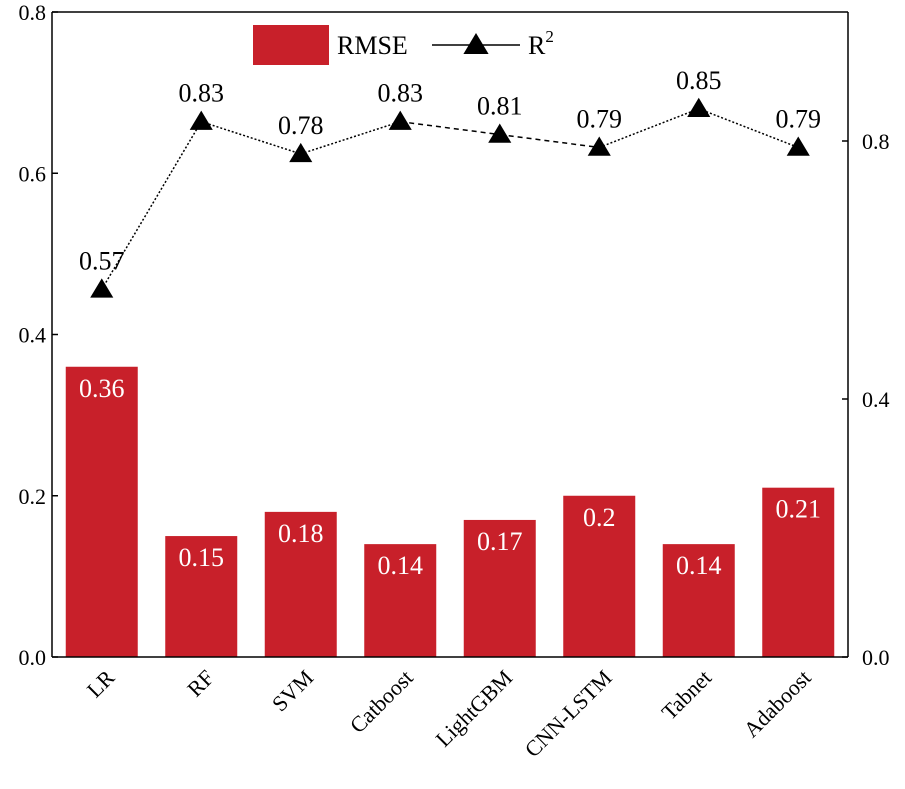 The image size is (905, 789). Describe the element at coordinates (33, 12) in the screenshot. I see `left-axis-tick-label: 0.8` at that location.